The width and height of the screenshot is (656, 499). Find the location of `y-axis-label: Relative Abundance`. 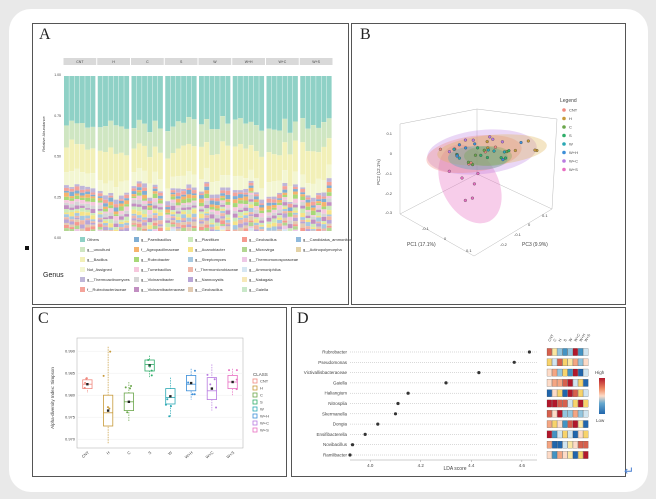

y-axis-label: Relative Abundance is located at coordinates (43, 133).